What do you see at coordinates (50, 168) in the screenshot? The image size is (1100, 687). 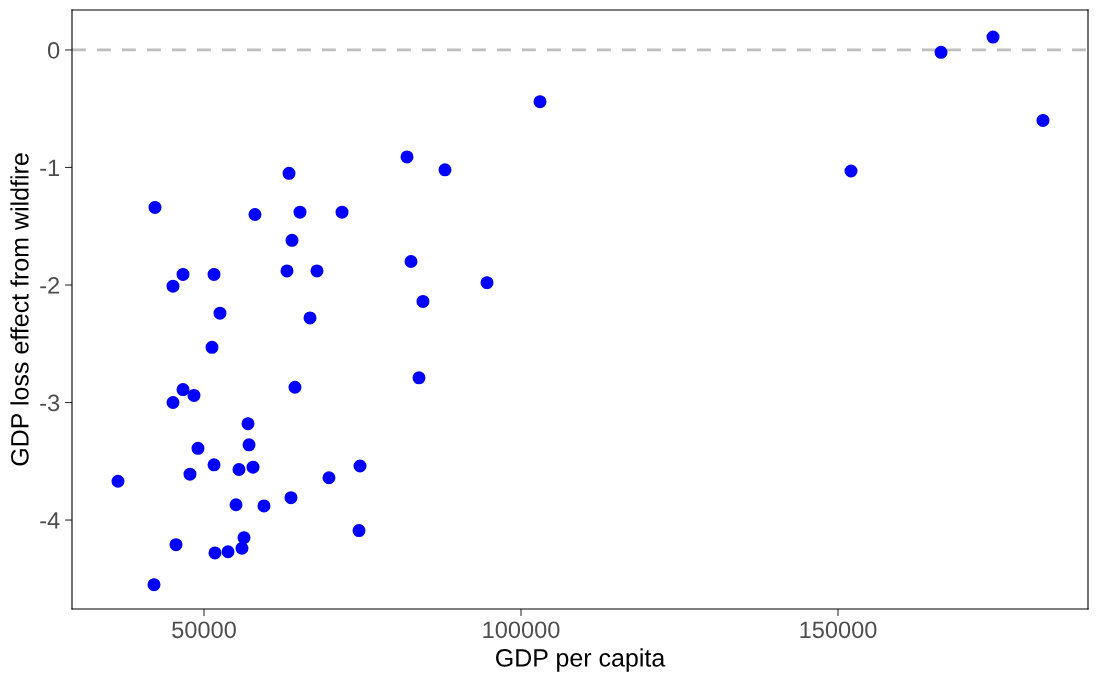 I see `y-tick-label: -1` at bounding box center [50, 168].